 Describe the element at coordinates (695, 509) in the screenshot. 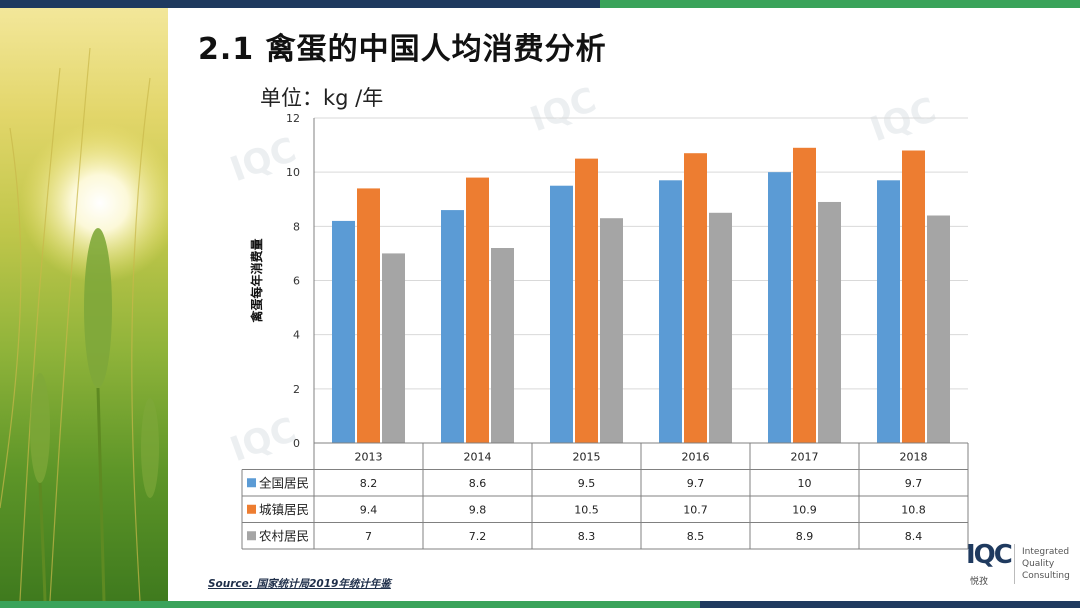

I see `data-label: 10.7` at that location.